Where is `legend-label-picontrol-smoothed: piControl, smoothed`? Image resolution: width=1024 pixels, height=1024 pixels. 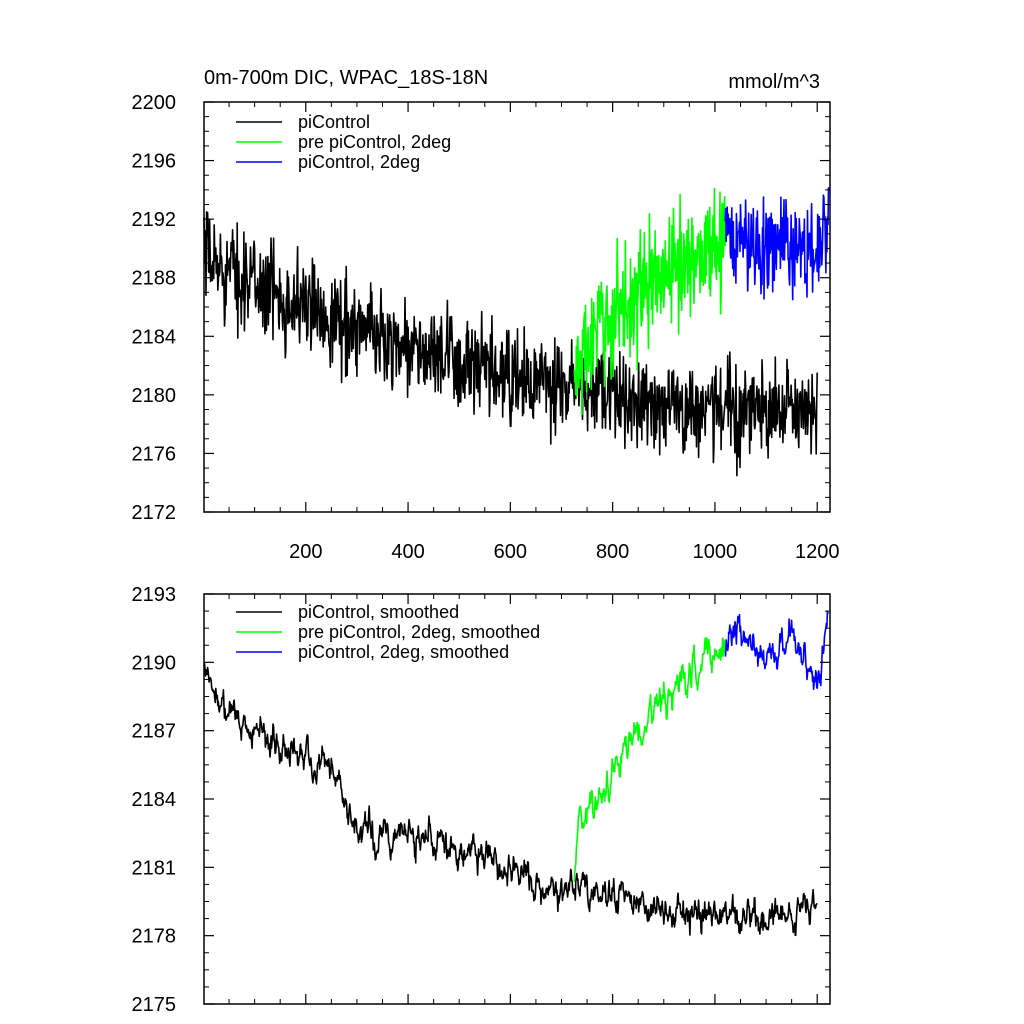 legend-label-picontrol-smoothed: piControl, smoothed is located at coordinates (378, 612).